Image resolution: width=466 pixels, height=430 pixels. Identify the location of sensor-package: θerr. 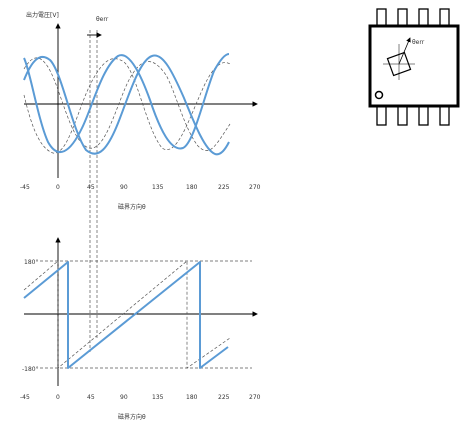
(414, 67).